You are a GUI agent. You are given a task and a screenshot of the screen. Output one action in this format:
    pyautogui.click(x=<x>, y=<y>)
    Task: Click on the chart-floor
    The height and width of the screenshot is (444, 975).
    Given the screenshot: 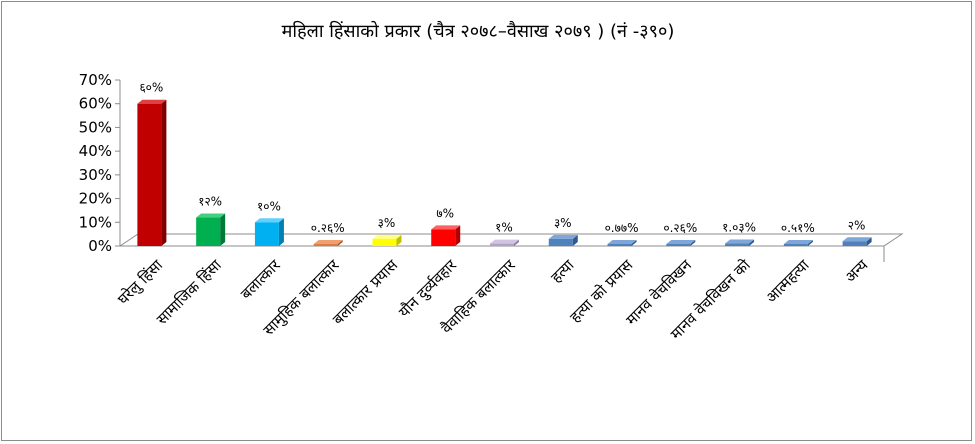 What is the action you would take?
    pyautogui.click(x=511, y=247)
    